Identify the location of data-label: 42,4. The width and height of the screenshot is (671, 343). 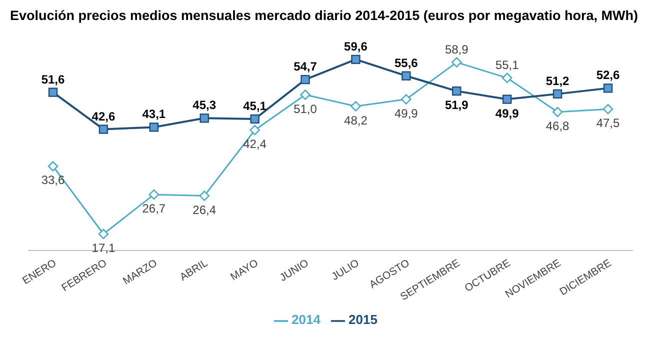
(255, 144).